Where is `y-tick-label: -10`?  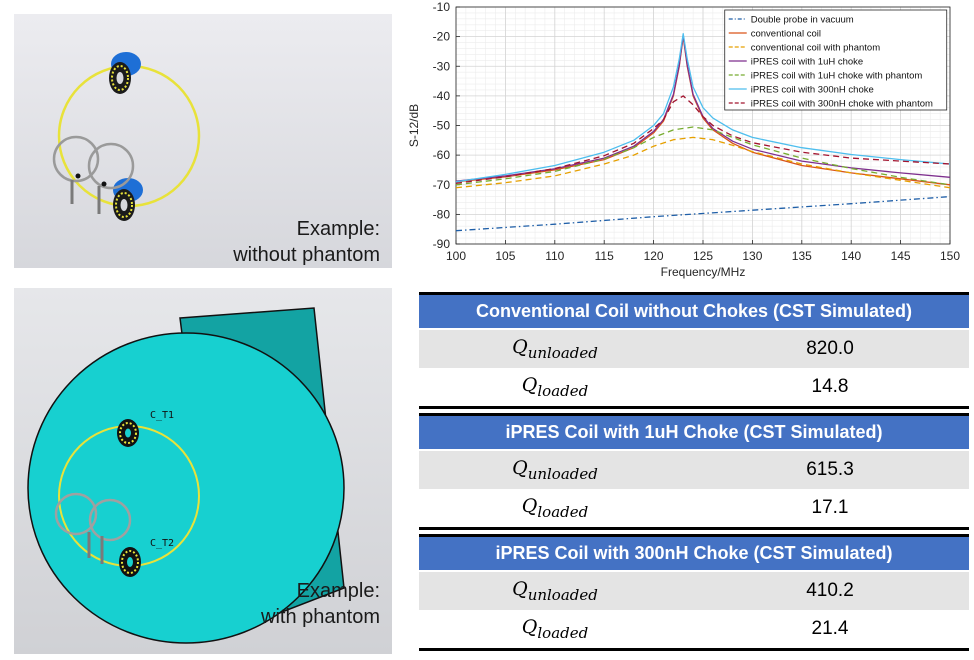
y-tick-label: -10 is located at coordinates (442, 7).